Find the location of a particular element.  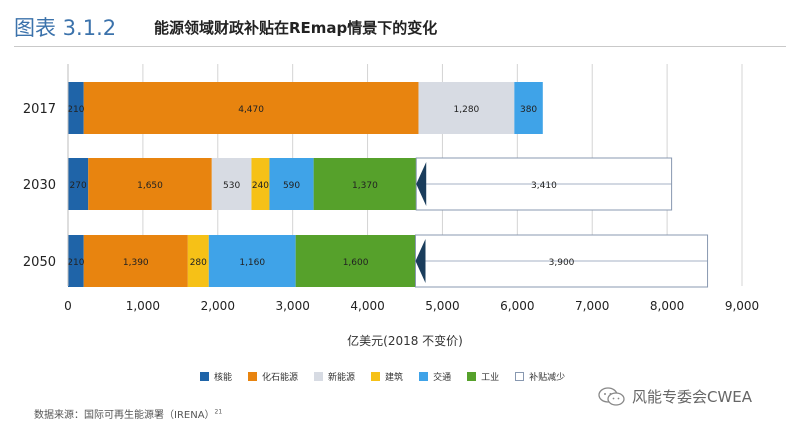

data-label: 1,370 is located at coordinates (365, 186).